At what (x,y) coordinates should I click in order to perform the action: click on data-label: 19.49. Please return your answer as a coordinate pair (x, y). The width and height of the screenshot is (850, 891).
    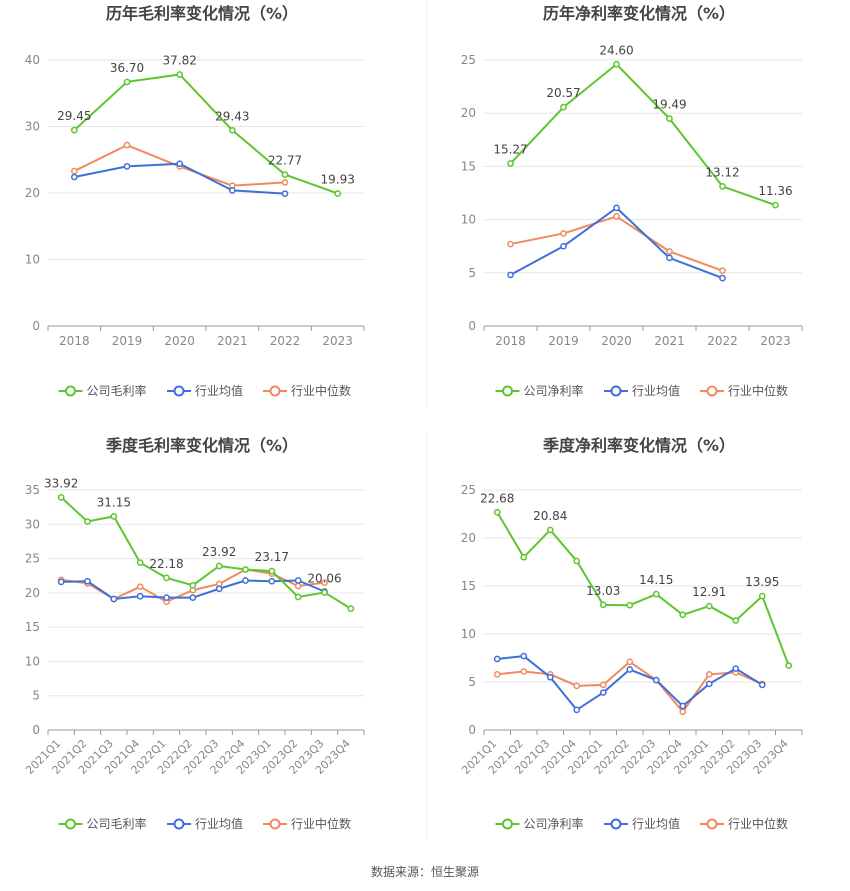
    Looking at the image, I should click on (669, 105).